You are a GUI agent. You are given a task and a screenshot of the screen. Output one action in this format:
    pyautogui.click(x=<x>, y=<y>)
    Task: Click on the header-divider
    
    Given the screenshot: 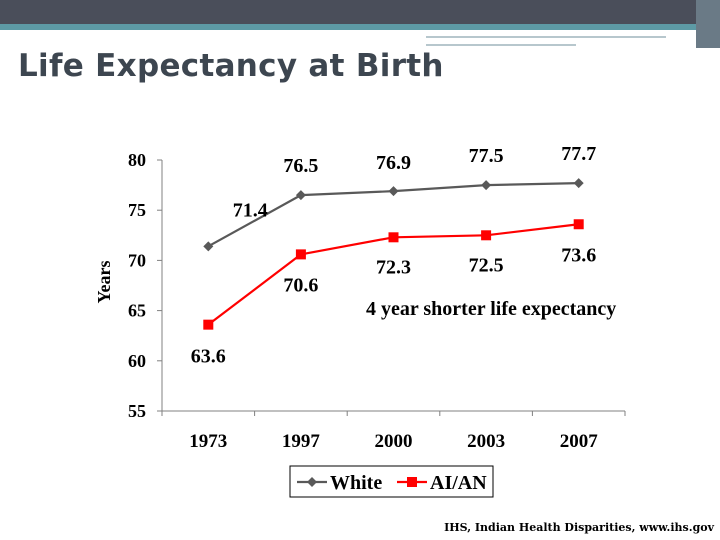 What is the action you would take?
    pyautogui.click(x=546, y=37)
    